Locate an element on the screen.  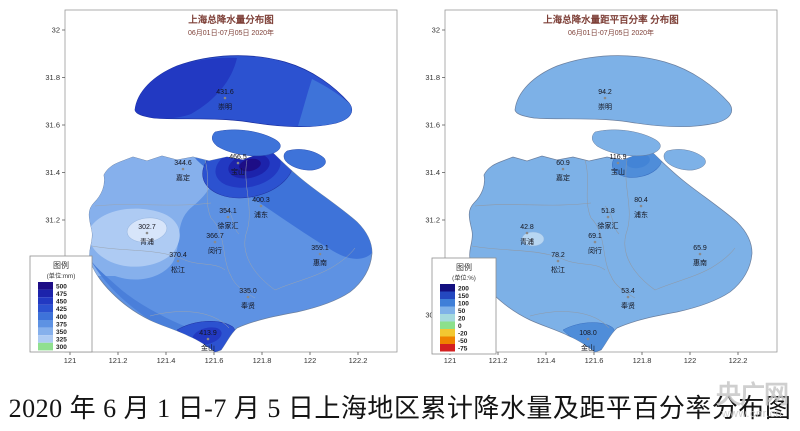
station-xujiahui: 51.8 徐家汇 is located at coordinates (608, 219).